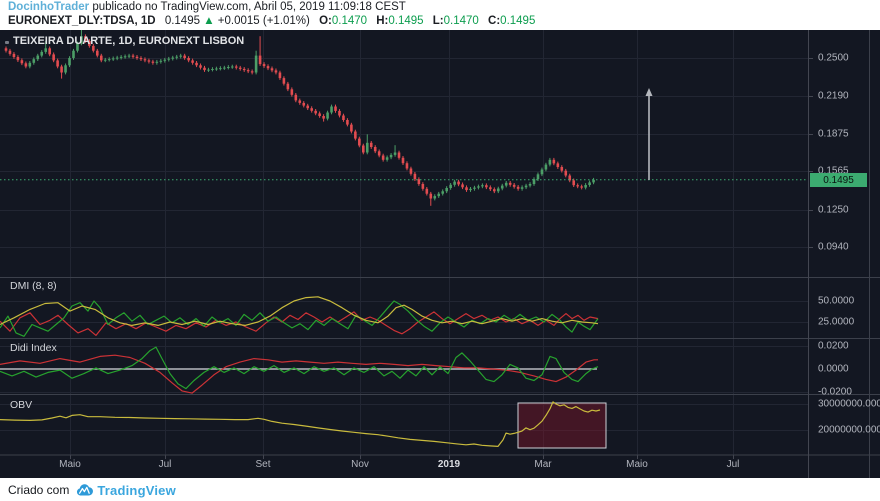 Image resolution: width=880 pixels, height=501 pixels. I want to click on axis-label: 20000000.0000, so click(849, 430).